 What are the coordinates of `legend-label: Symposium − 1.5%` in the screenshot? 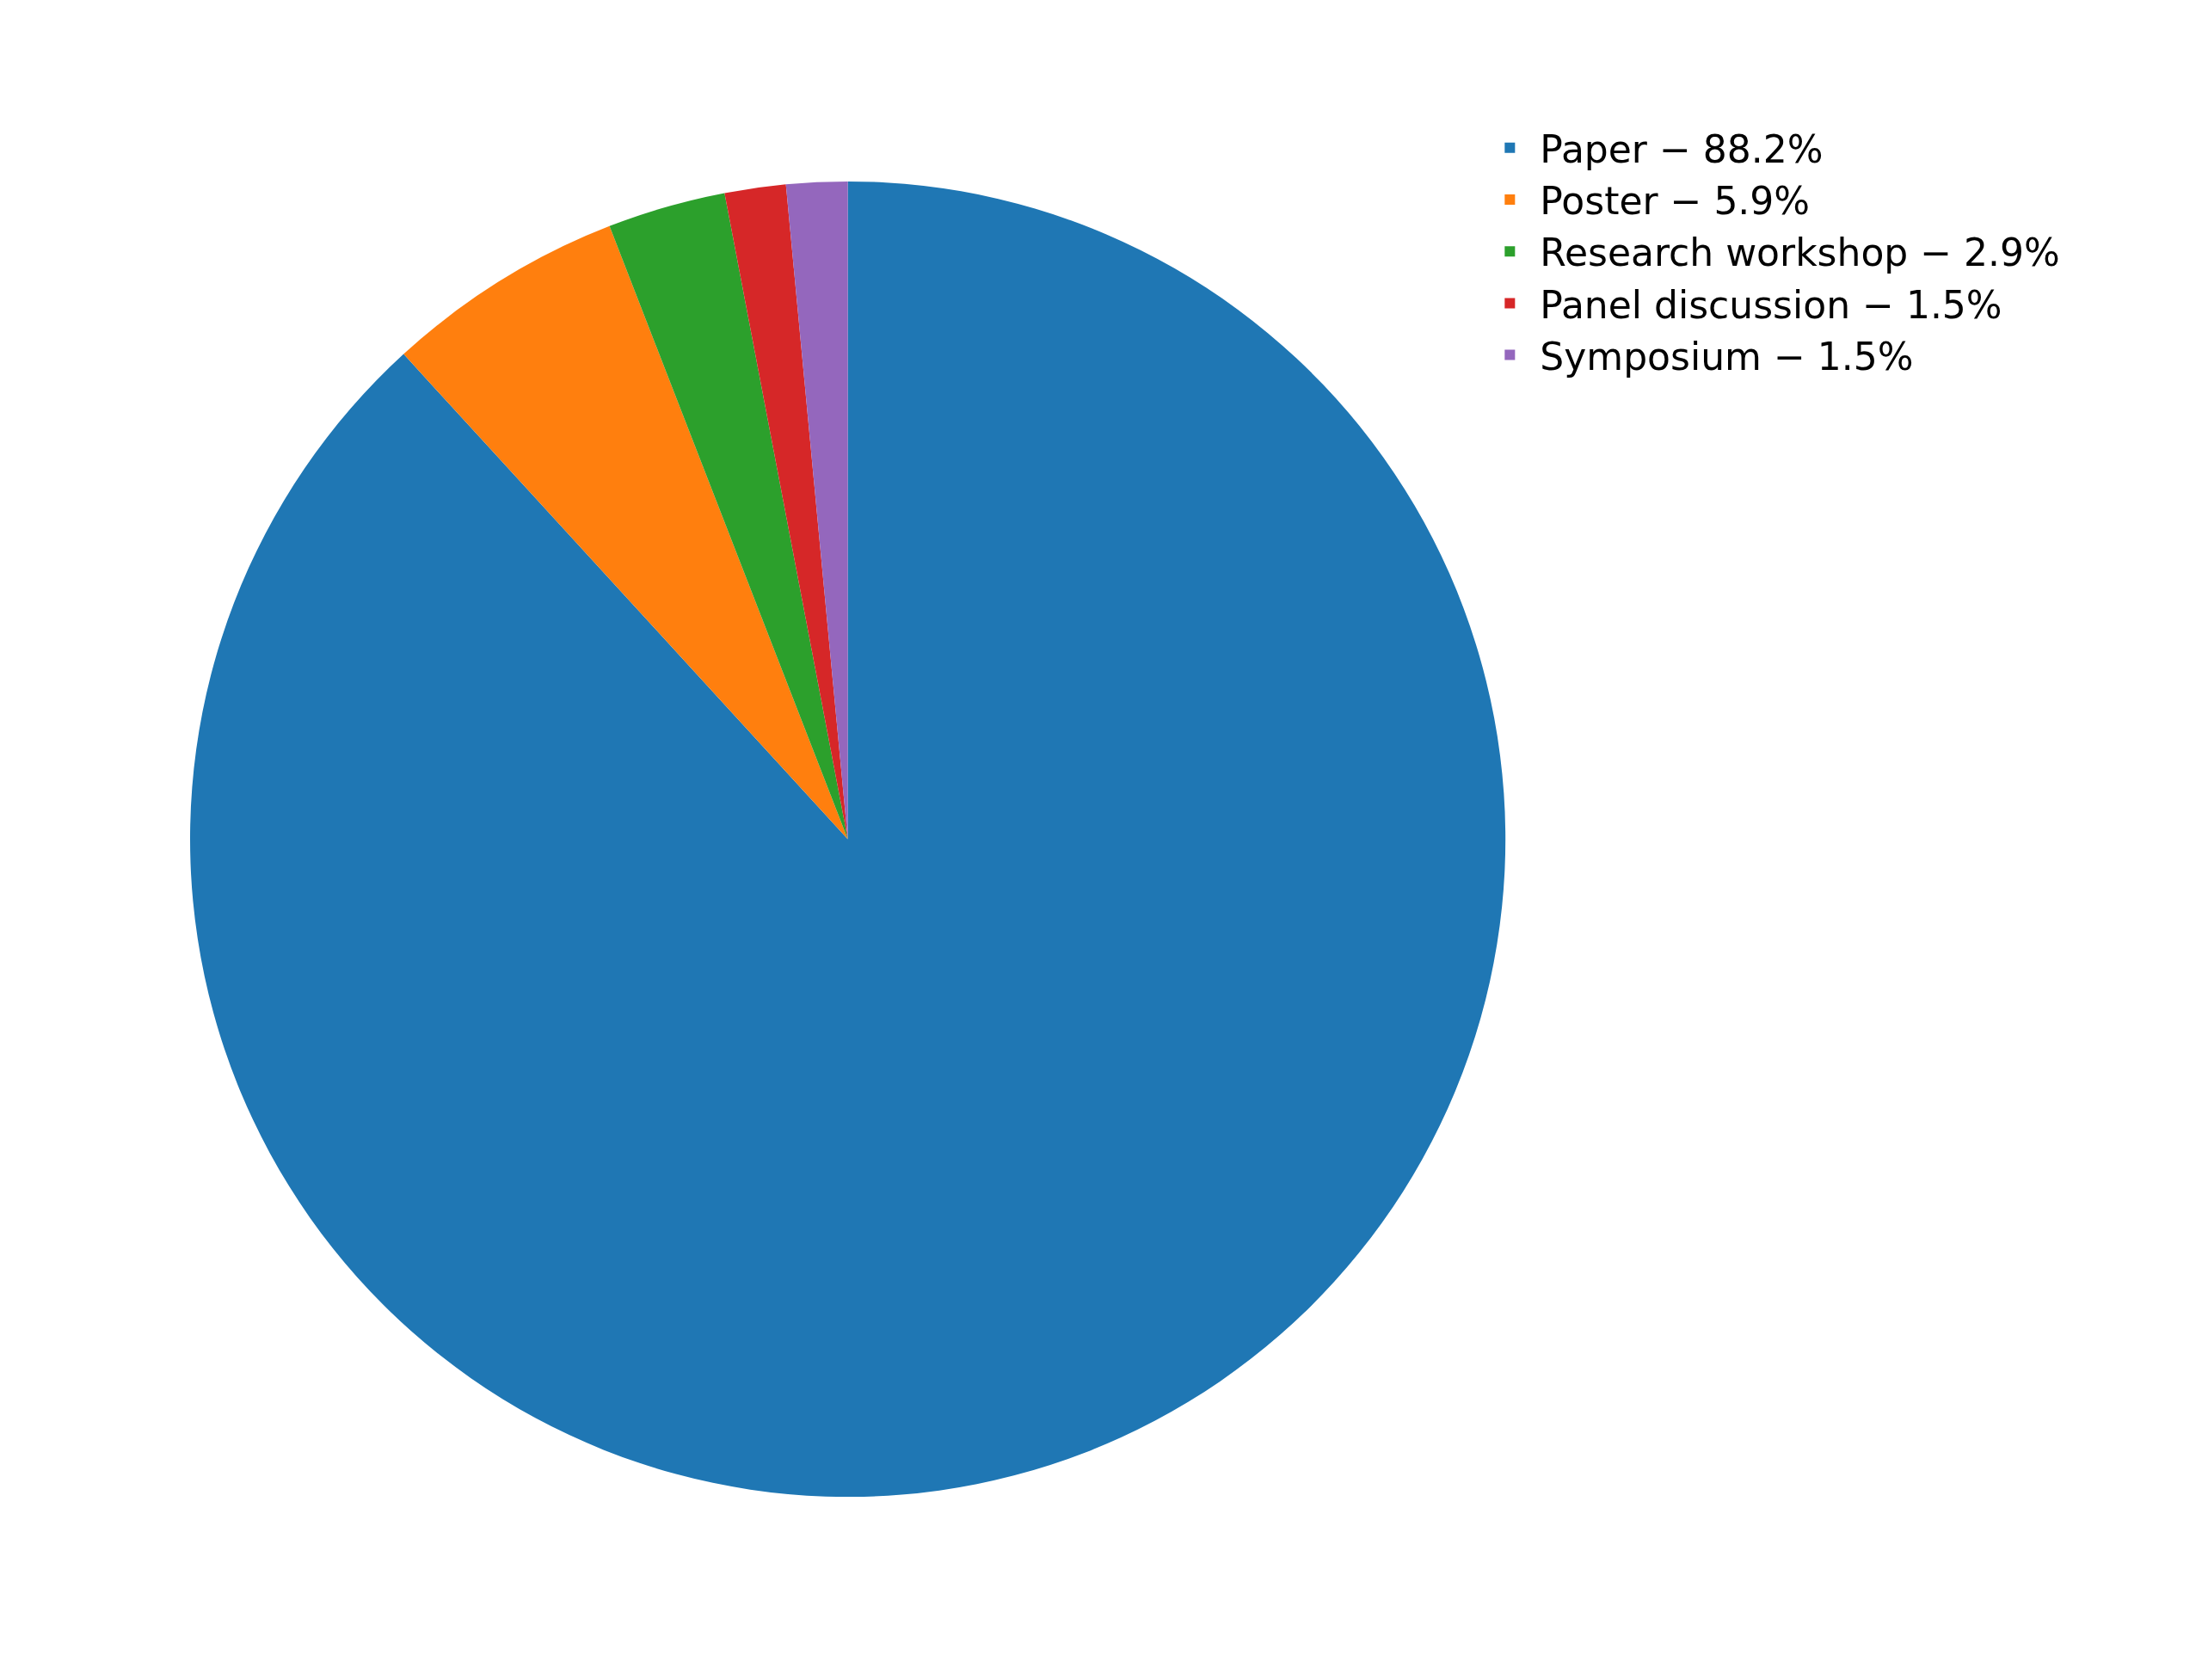 It's located at (1727, 356).